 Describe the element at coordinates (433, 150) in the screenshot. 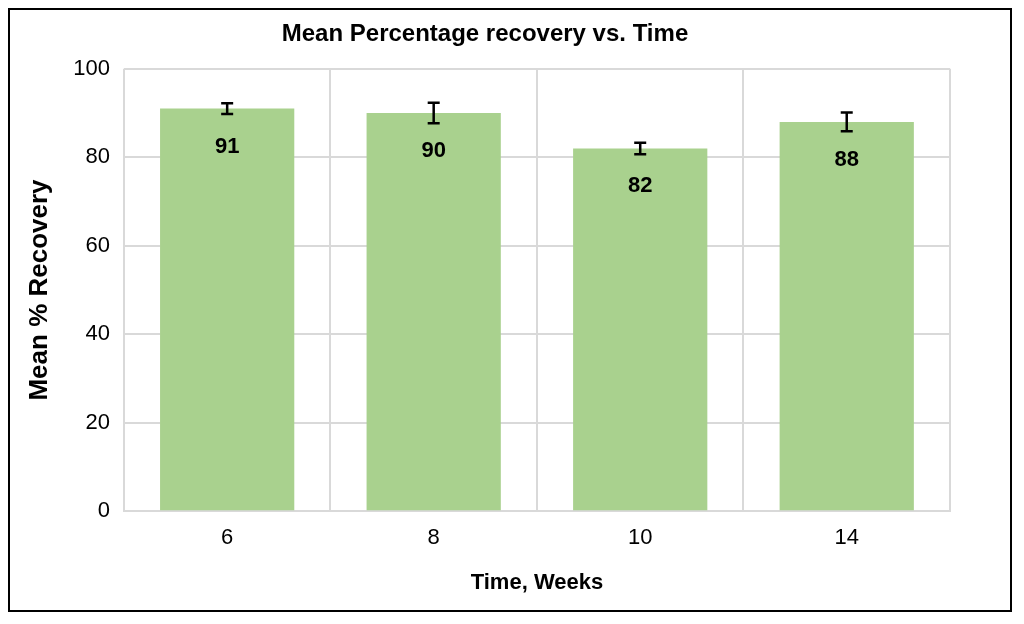

I see `data-label: 90` at that location.